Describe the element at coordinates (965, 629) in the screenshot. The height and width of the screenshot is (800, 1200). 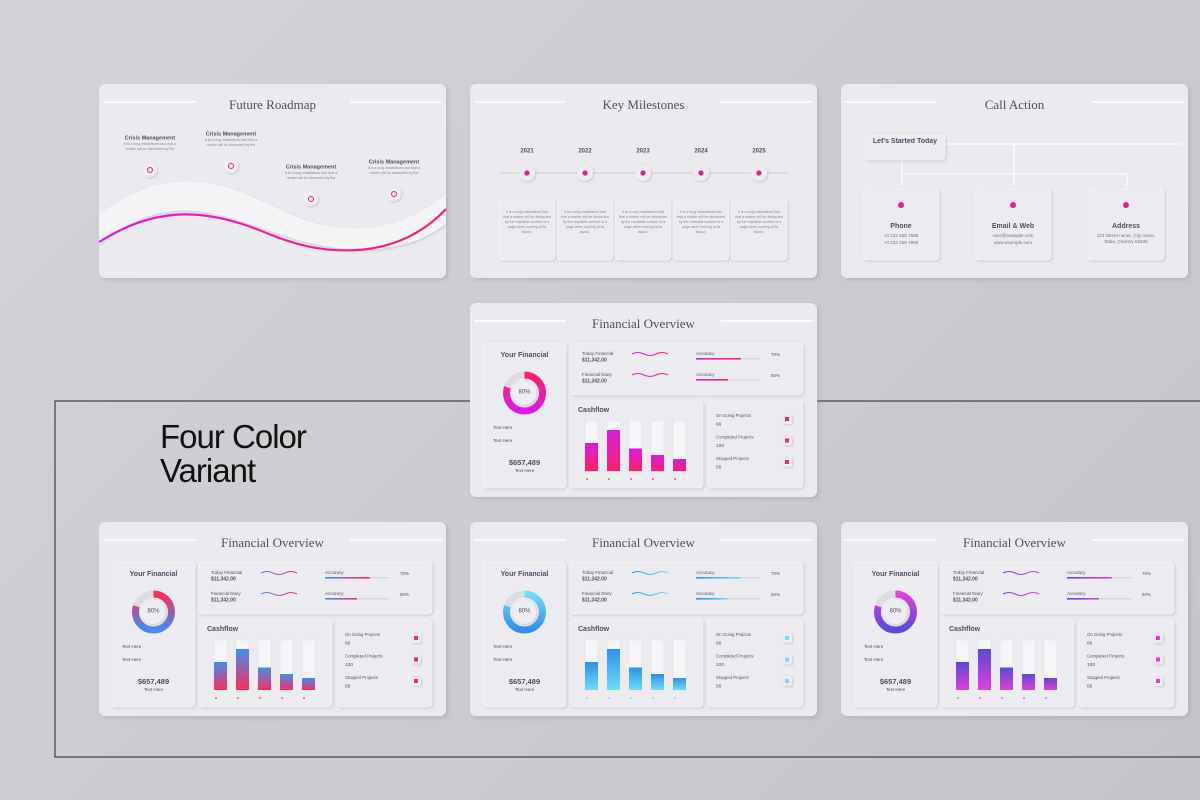
I see `cashflow-title: Cashflow` at that location.